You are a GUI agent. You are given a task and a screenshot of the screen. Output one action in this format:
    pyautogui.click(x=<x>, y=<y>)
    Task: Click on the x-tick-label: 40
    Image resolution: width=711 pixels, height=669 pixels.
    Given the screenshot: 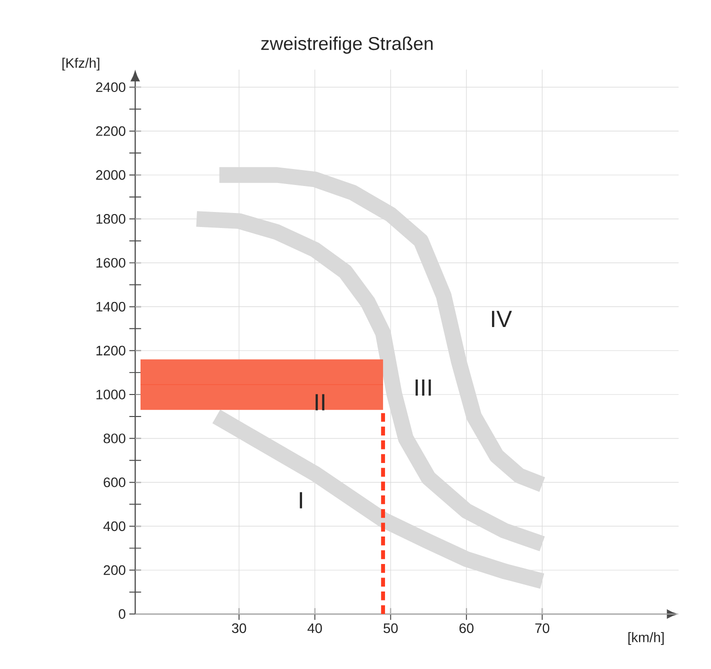 What is the action you would take?
    pyautogui.click(x=315, y=628)
    